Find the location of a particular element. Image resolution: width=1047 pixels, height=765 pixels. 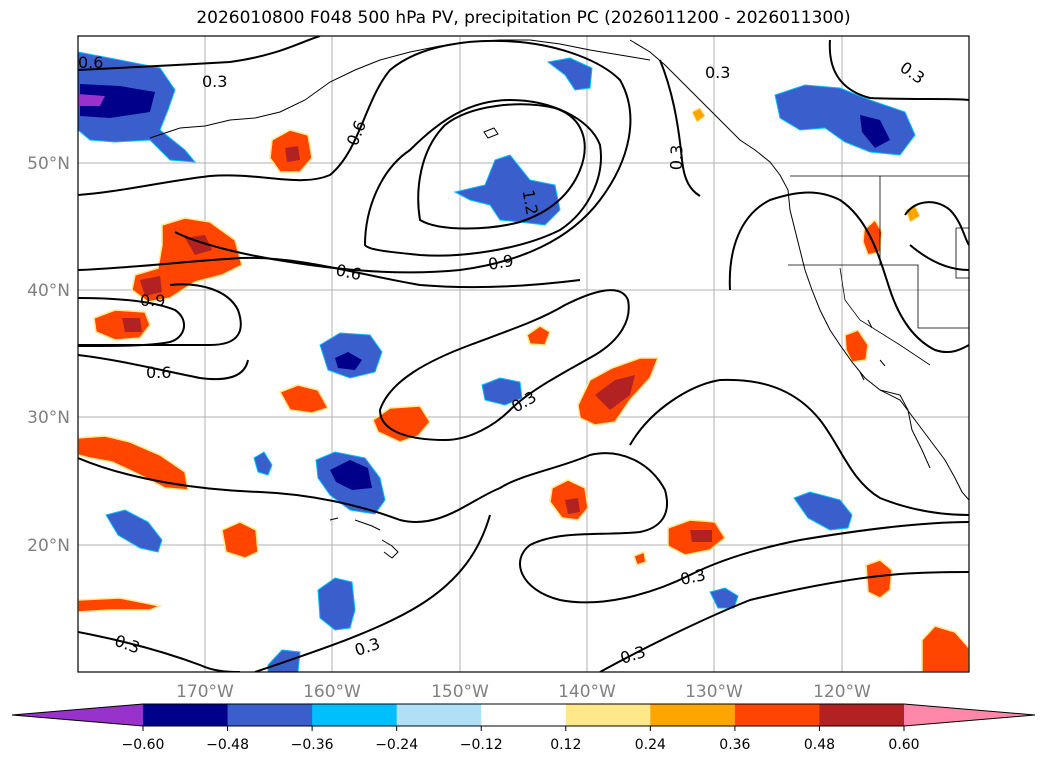

lat-label: 40°N is located at coordinates (48, 291).